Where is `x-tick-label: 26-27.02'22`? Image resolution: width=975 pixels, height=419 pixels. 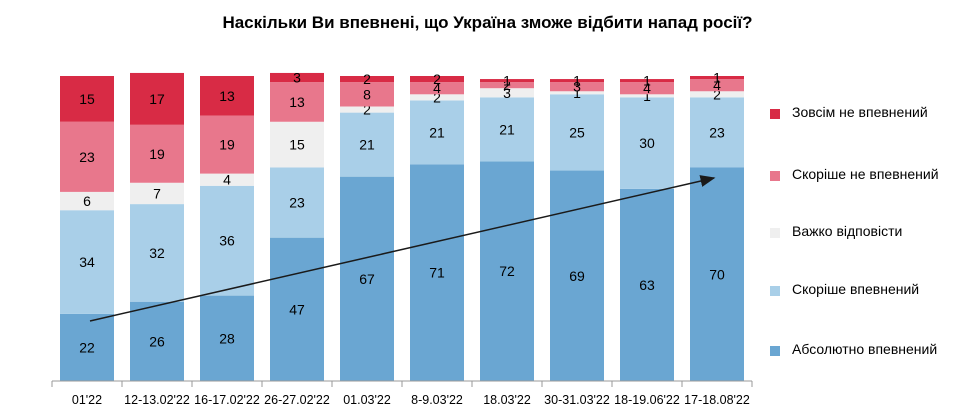 x-tick-label: 26-27.02'22 is located at coordinates (297, 400).